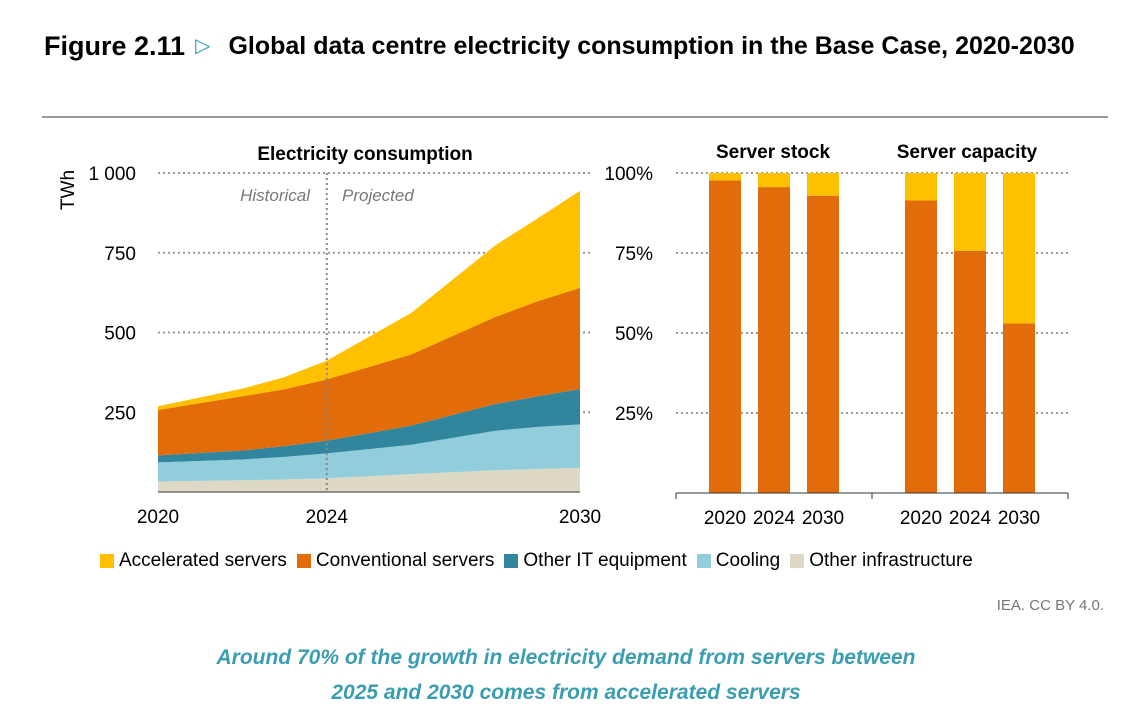  What do you see at coordinates (628, 174) in the screenshot?
I see `y-tick-label: 100%` at bounding box center [628, 174].